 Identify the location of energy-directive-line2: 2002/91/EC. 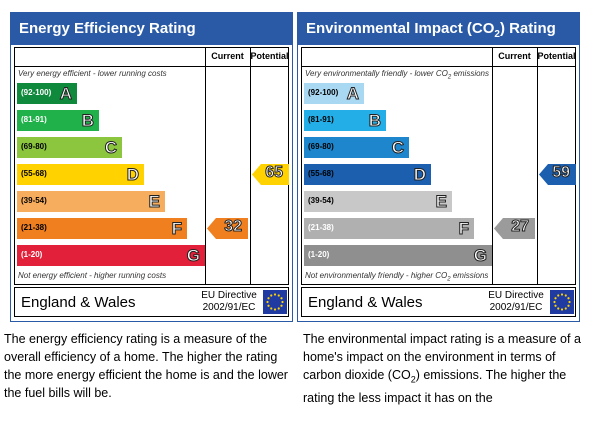
(229, 307).